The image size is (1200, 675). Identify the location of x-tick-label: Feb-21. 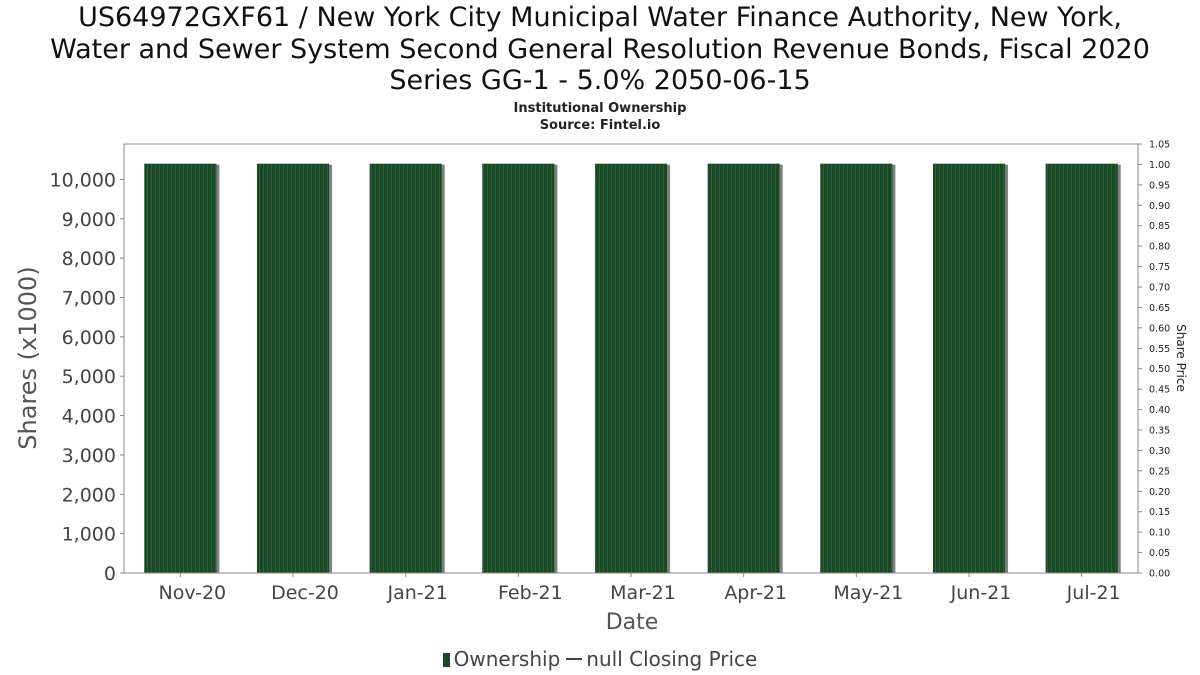
(530, 593).